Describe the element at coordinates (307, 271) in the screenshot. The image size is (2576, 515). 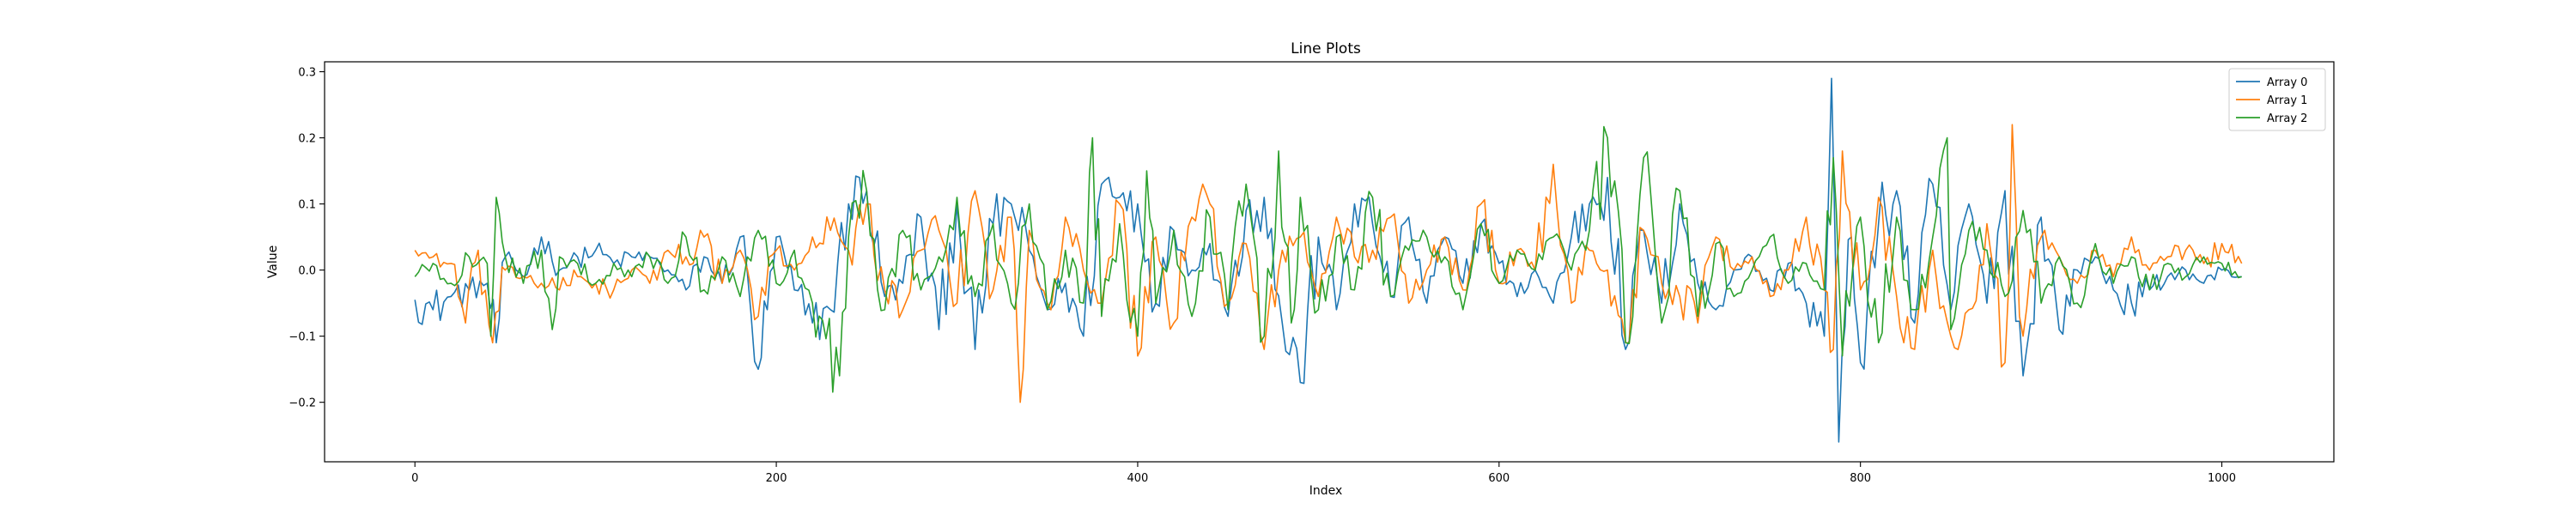
I see `y-tick-label: 0.0` at that location.